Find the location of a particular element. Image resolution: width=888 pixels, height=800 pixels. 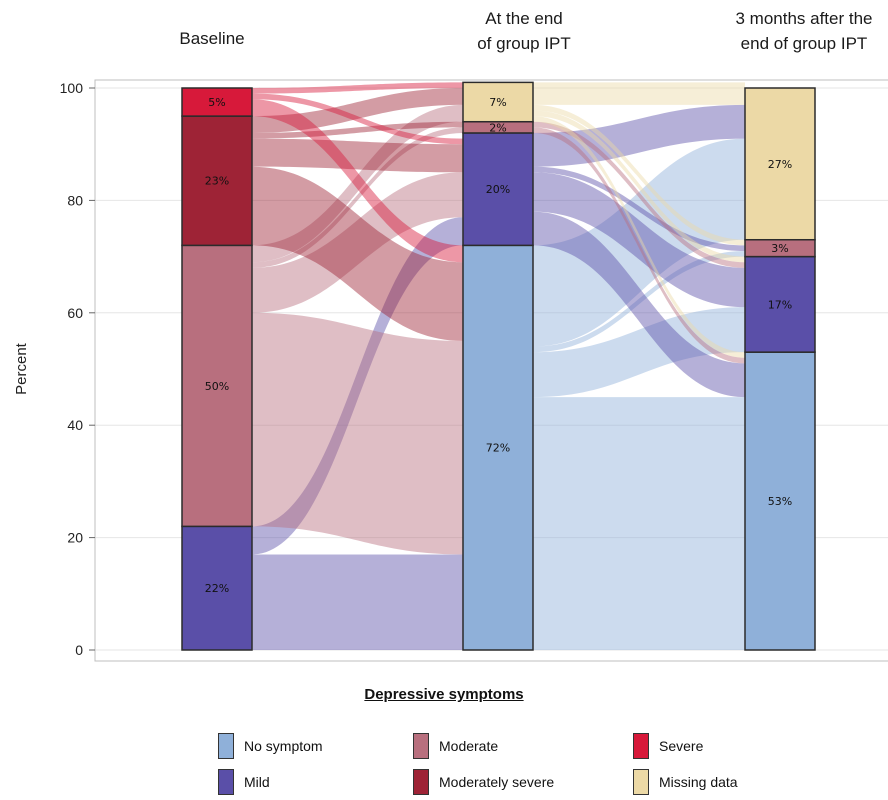

bar-segment-3-mild is located at coordinates (780, 304).